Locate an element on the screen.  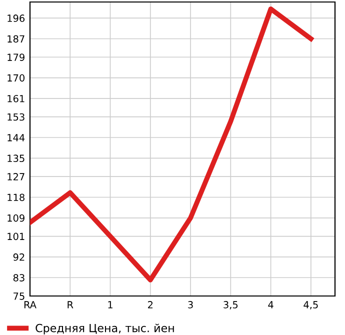
y-tick-label: 118 is located at coordinates (16, 198).